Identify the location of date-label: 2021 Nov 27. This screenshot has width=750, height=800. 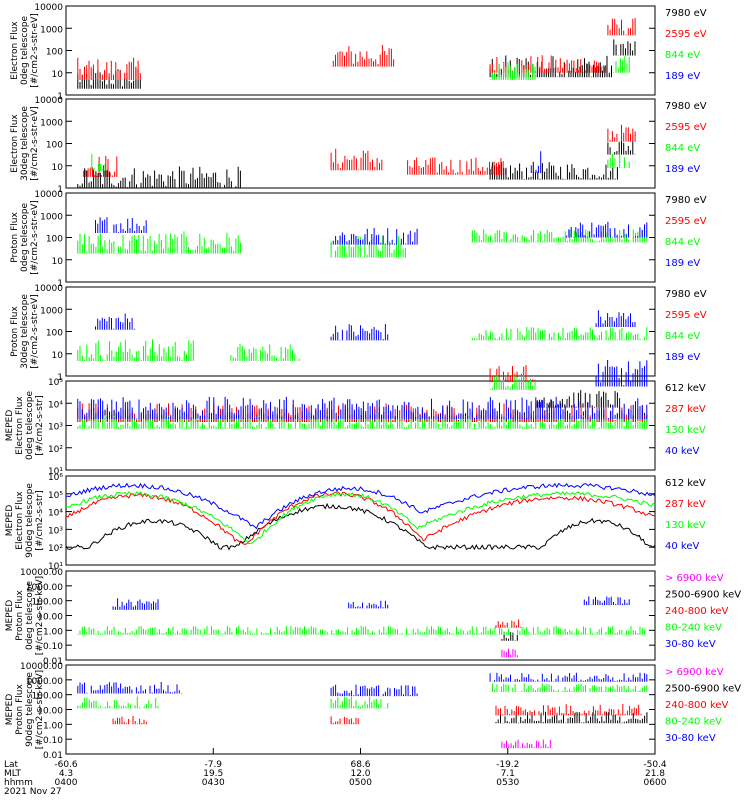
(33, 792).